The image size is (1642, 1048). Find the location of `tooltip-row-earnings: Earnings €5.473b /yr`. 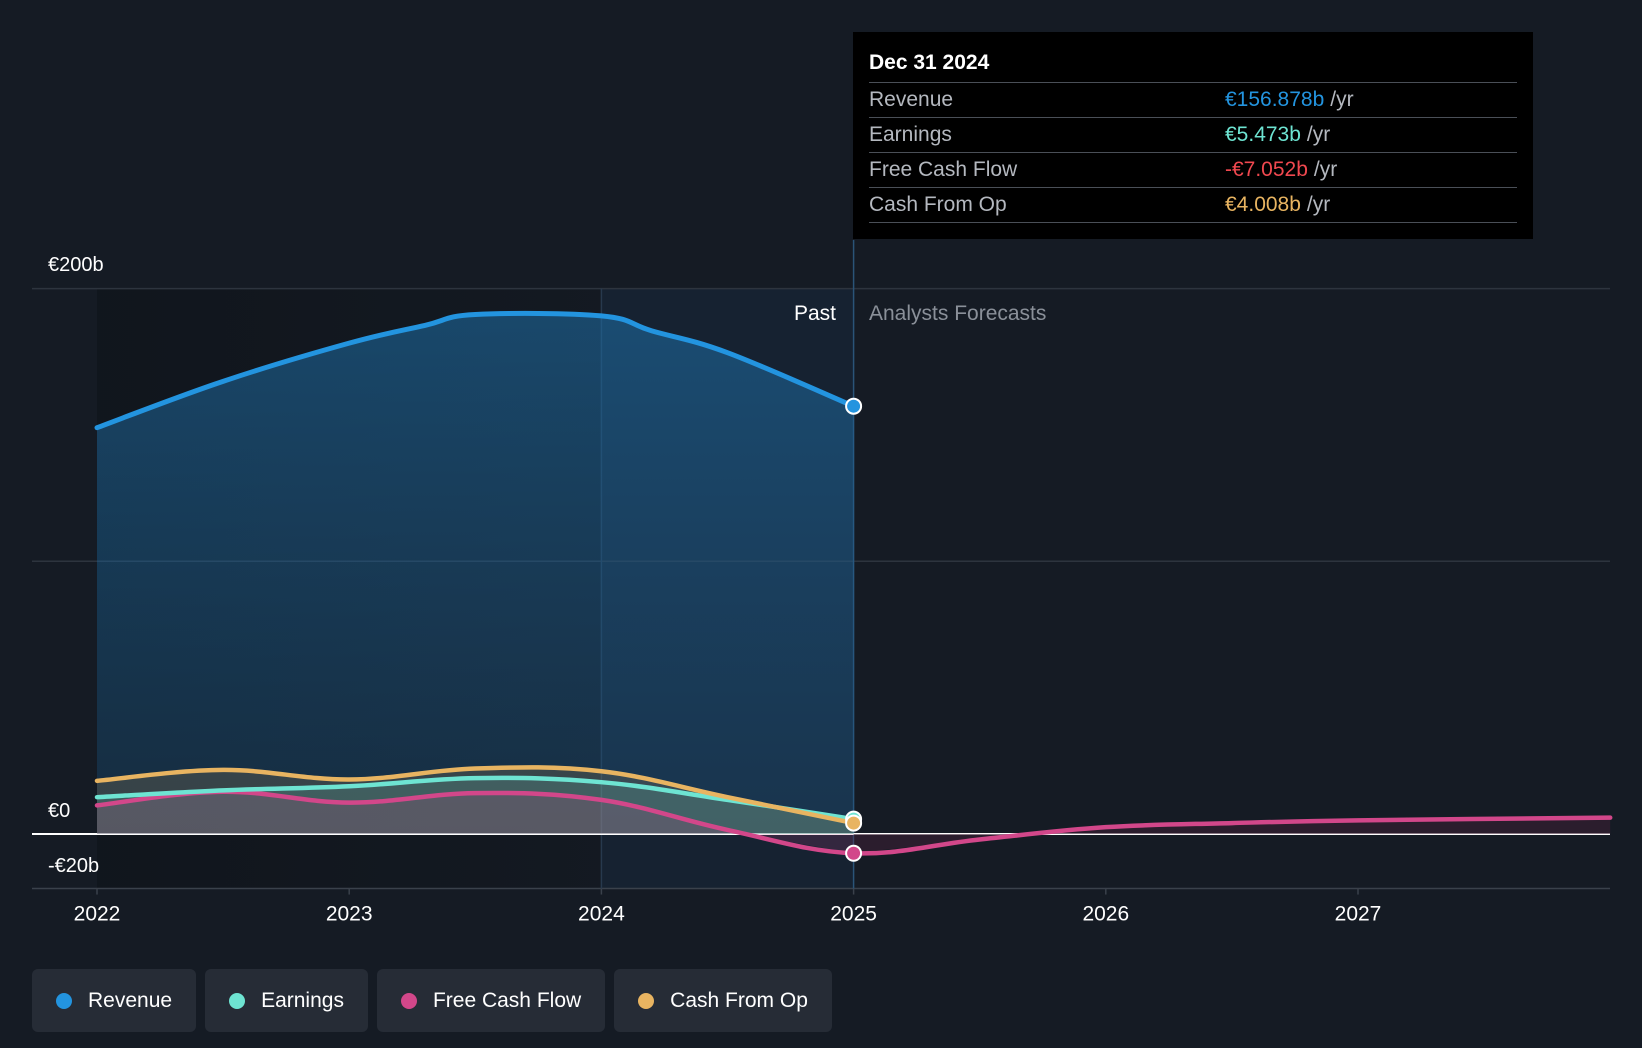

tooltip-row-earnings: Earnings €5.473b /yr is located at coordinates (1193, 135).